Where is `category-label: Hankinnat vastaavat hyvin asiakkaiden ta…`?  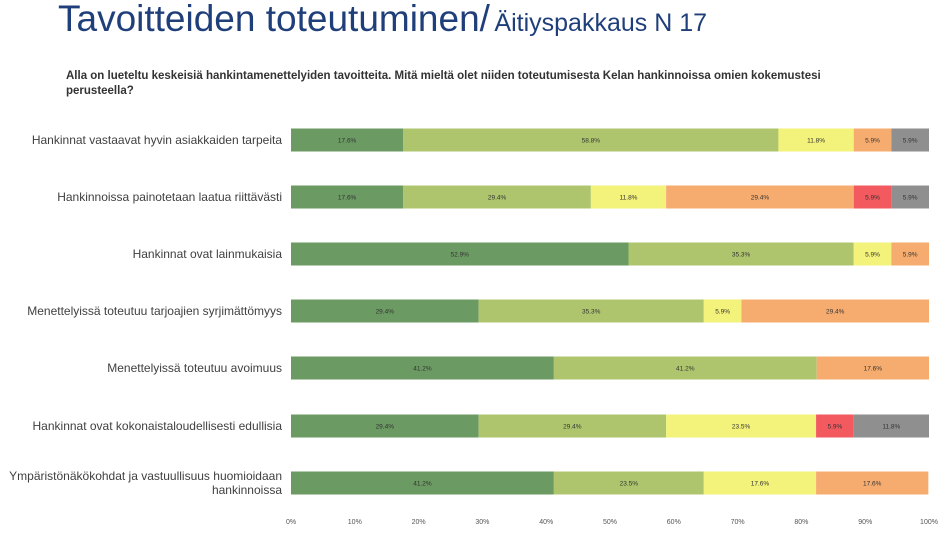
category-label: Hankinnat vastaavat hyvin asiakkaiden ta… is located at coordinates (157, 140).